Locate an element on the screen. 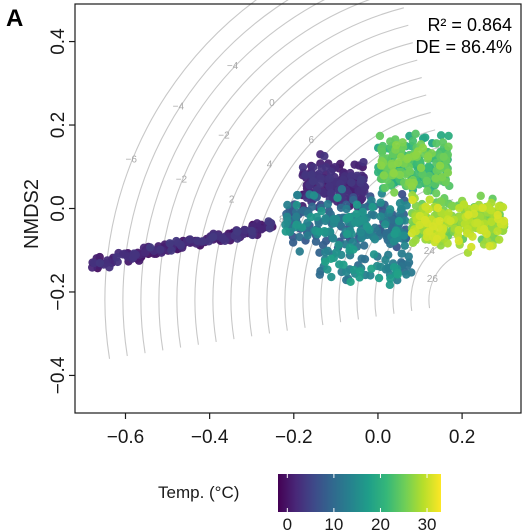 The height and width of the screenshot is (531, 531). x-tick-label: −0.6 is located at coordinates (126, 437).